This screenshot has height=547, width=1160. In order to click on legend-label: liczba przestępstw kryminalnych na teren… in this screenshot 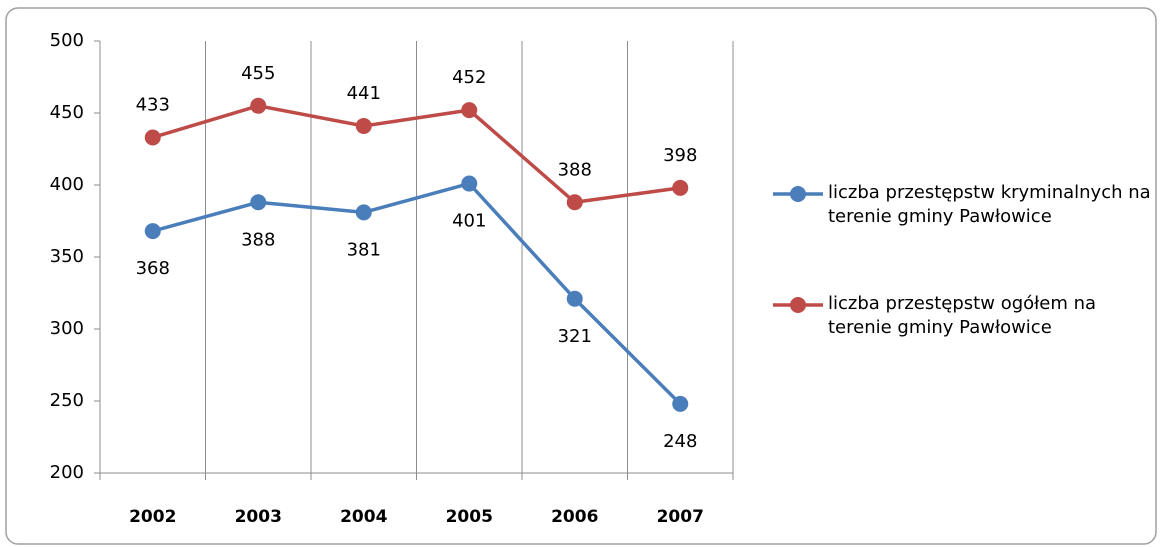, I will do `click(989, 204)`.